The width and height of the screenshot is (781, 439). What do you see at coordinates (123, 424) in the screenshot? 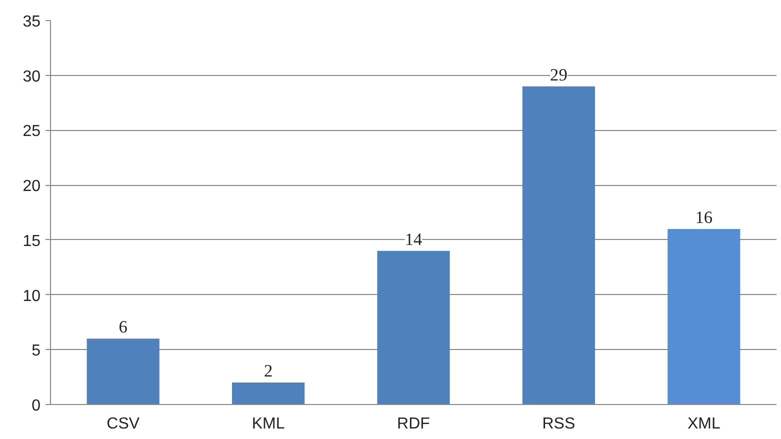
I see `x-tick-label: CSV` at bounding box center [123, 424].